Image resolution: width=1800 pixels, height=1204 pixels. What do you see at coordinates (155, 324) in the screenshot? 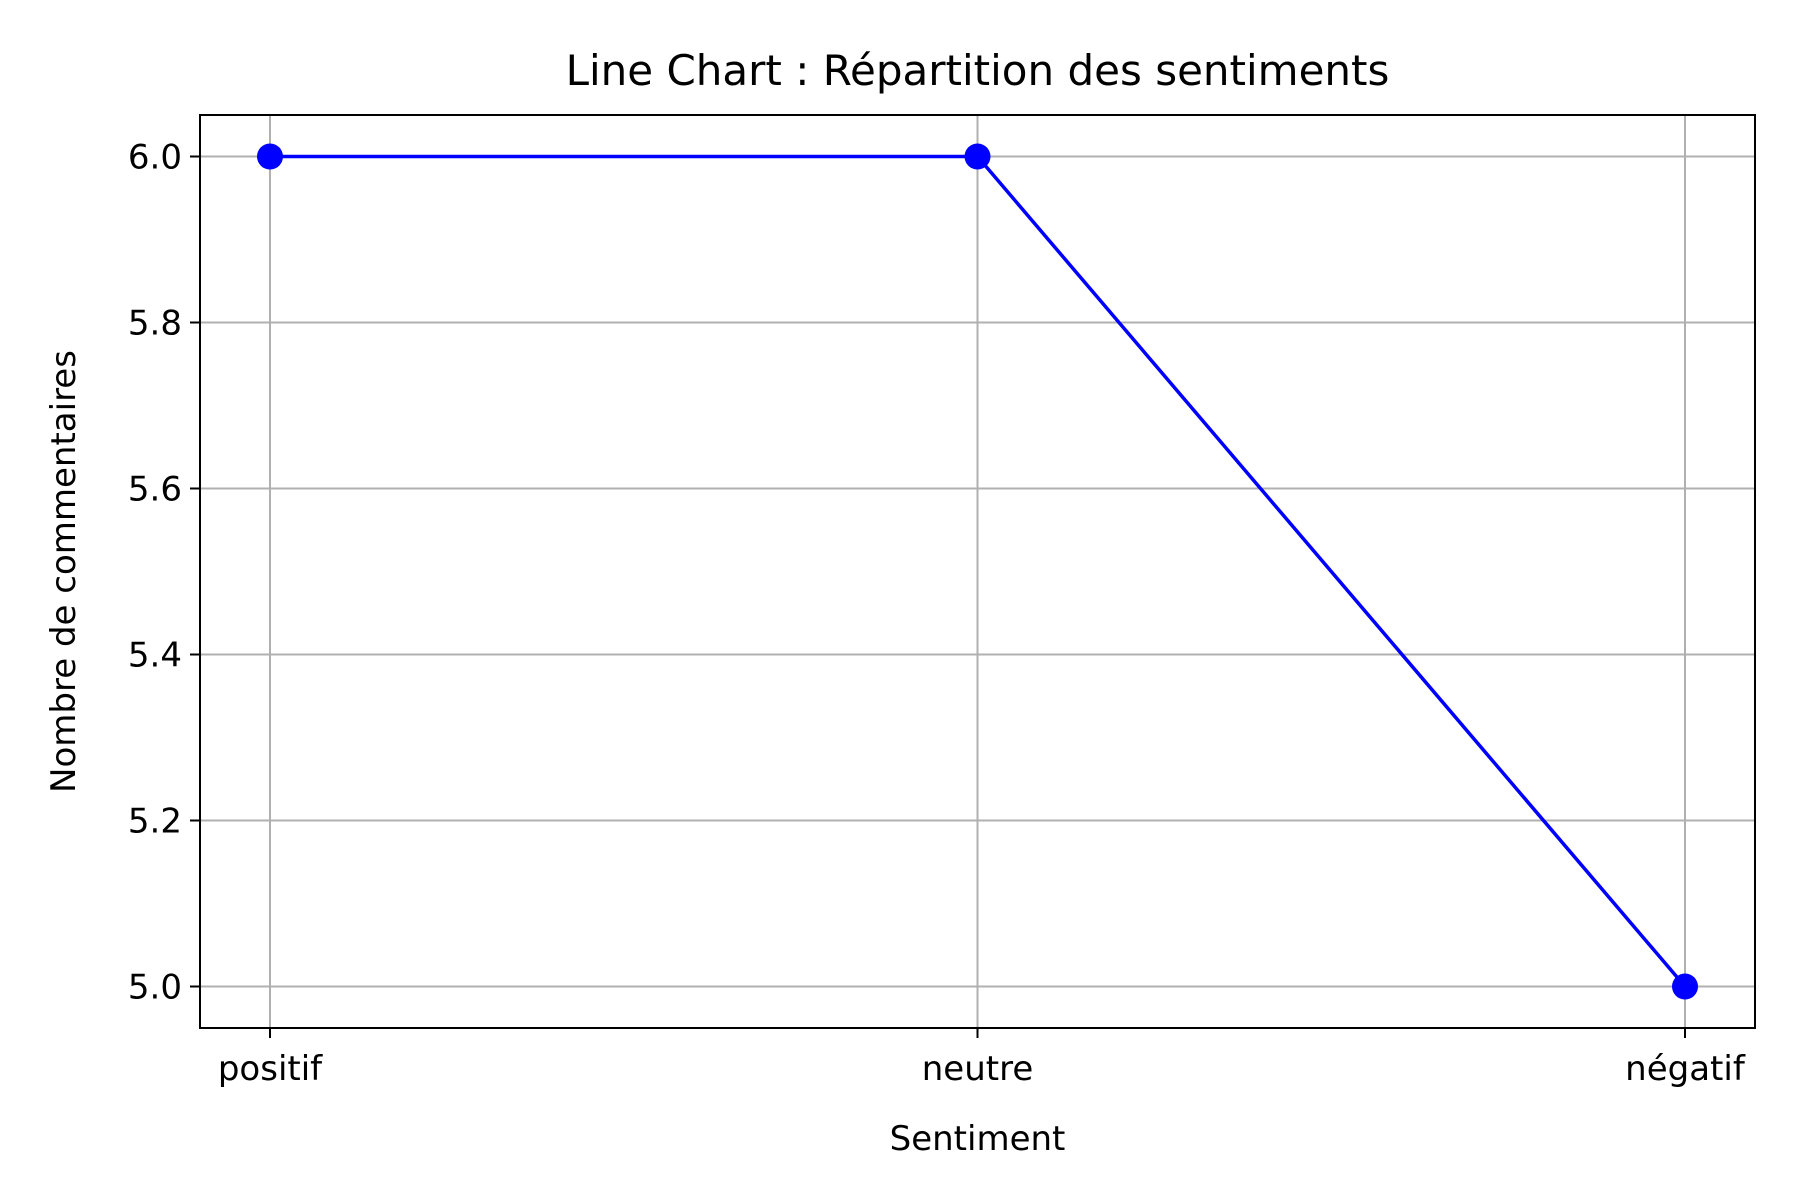
I see `y-tick-label: 5.8` at bounding box center [155, 324].